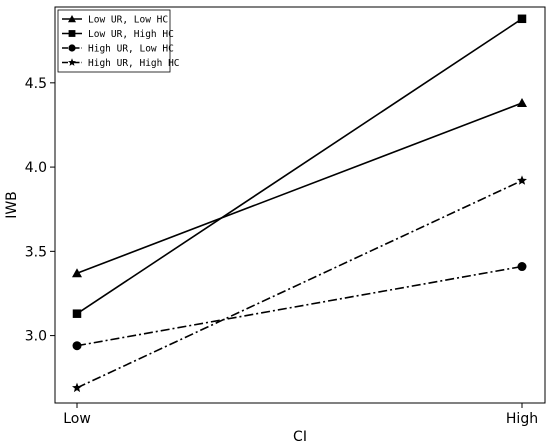 This screenshot has width=550, height=448. Describe the element at coordinates (36, 84) in the screenshot. I see `y-tick-label: 4.5` at that location.